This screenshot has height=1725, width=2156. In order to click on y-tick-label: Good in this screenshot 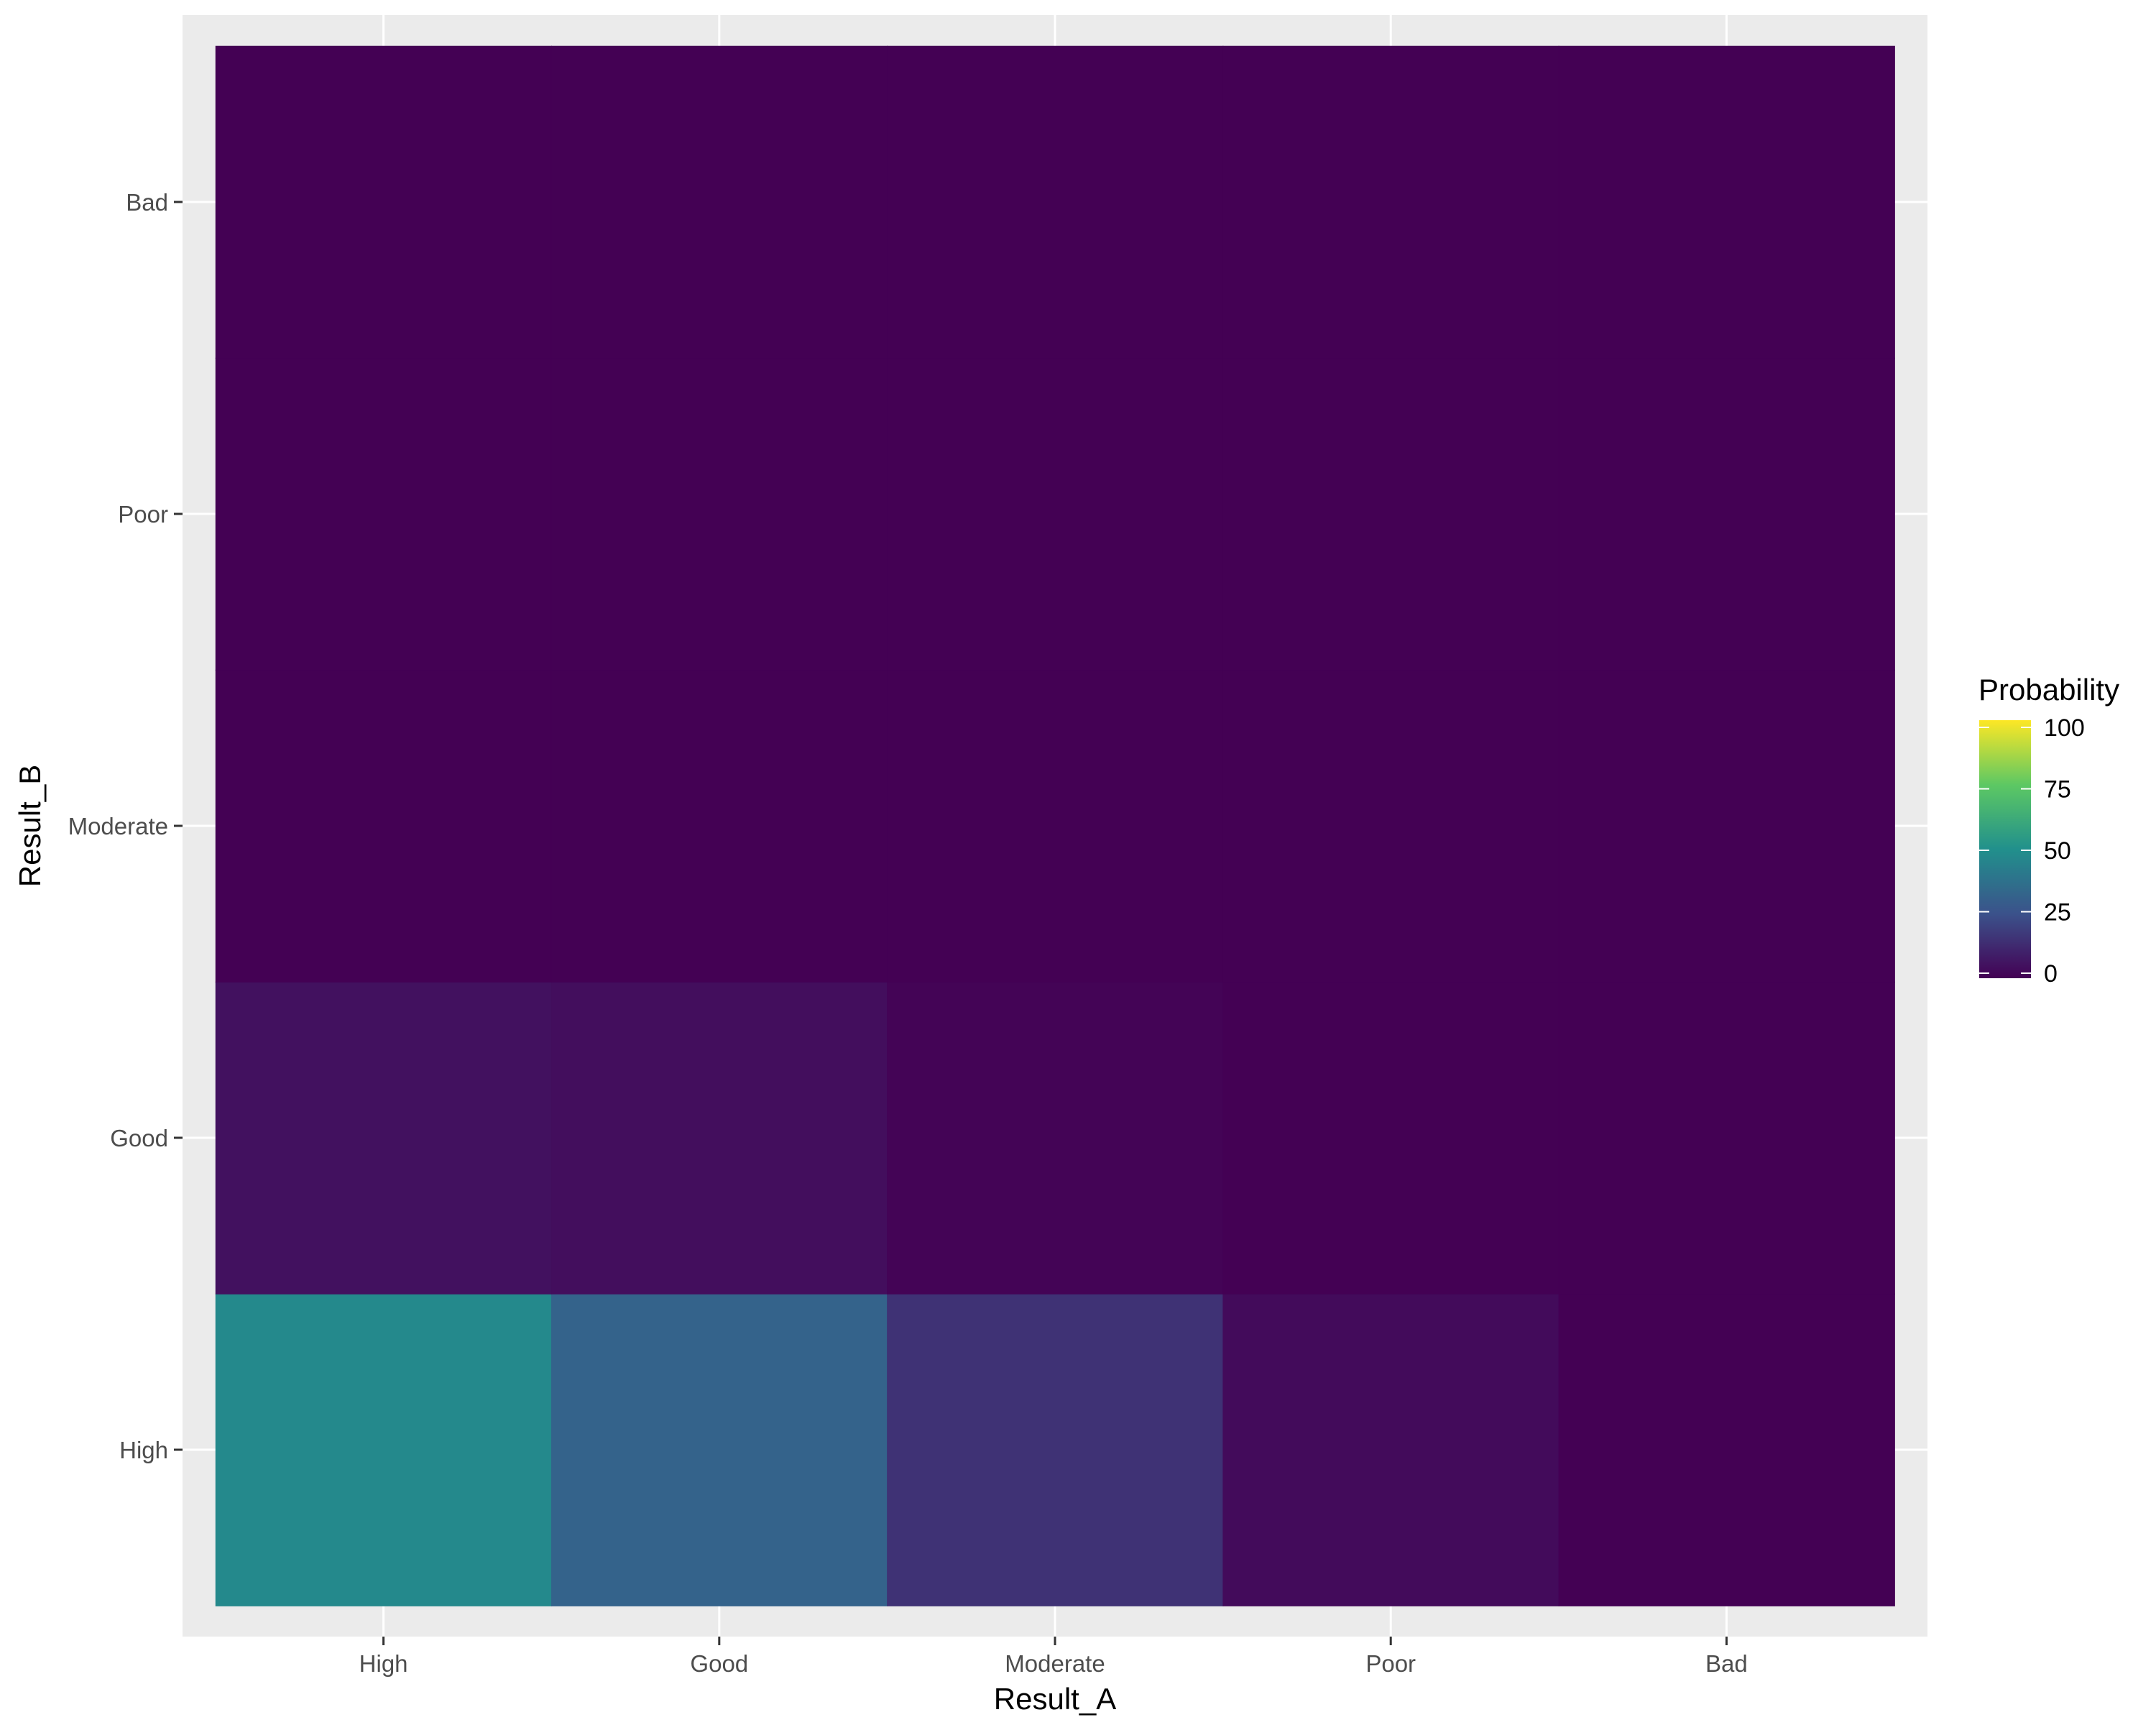, I will do `click(139, 1138)`.